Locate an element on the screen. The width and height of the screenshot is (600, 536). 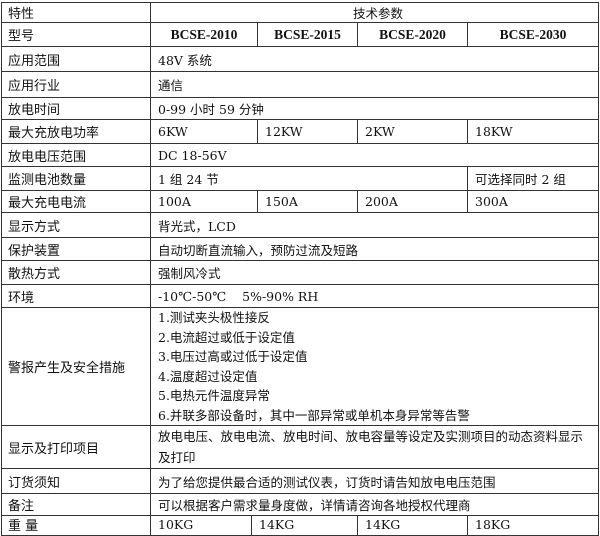
table-row: 订货须知 为了给您提供最合适的测试仪表，订货时请告知放电电压范围 is located at coordinates (300, 481).